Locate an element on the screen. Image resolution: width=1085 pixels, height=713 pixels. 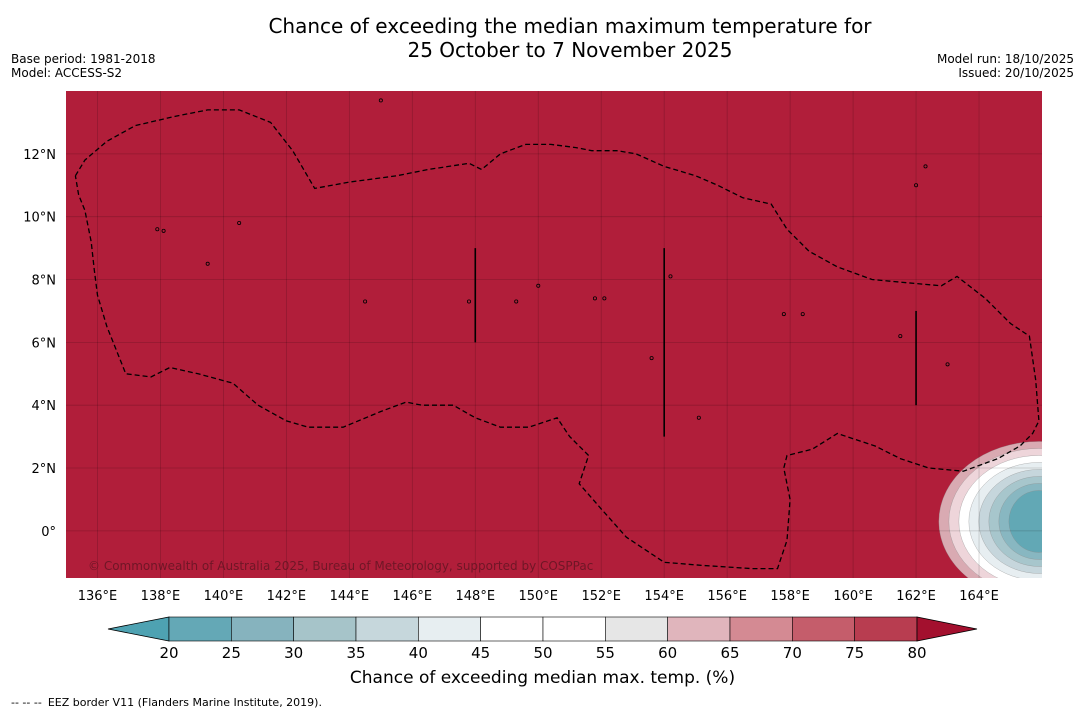
colorbar-tick-label: 80 is located at coordinates (917, 653).